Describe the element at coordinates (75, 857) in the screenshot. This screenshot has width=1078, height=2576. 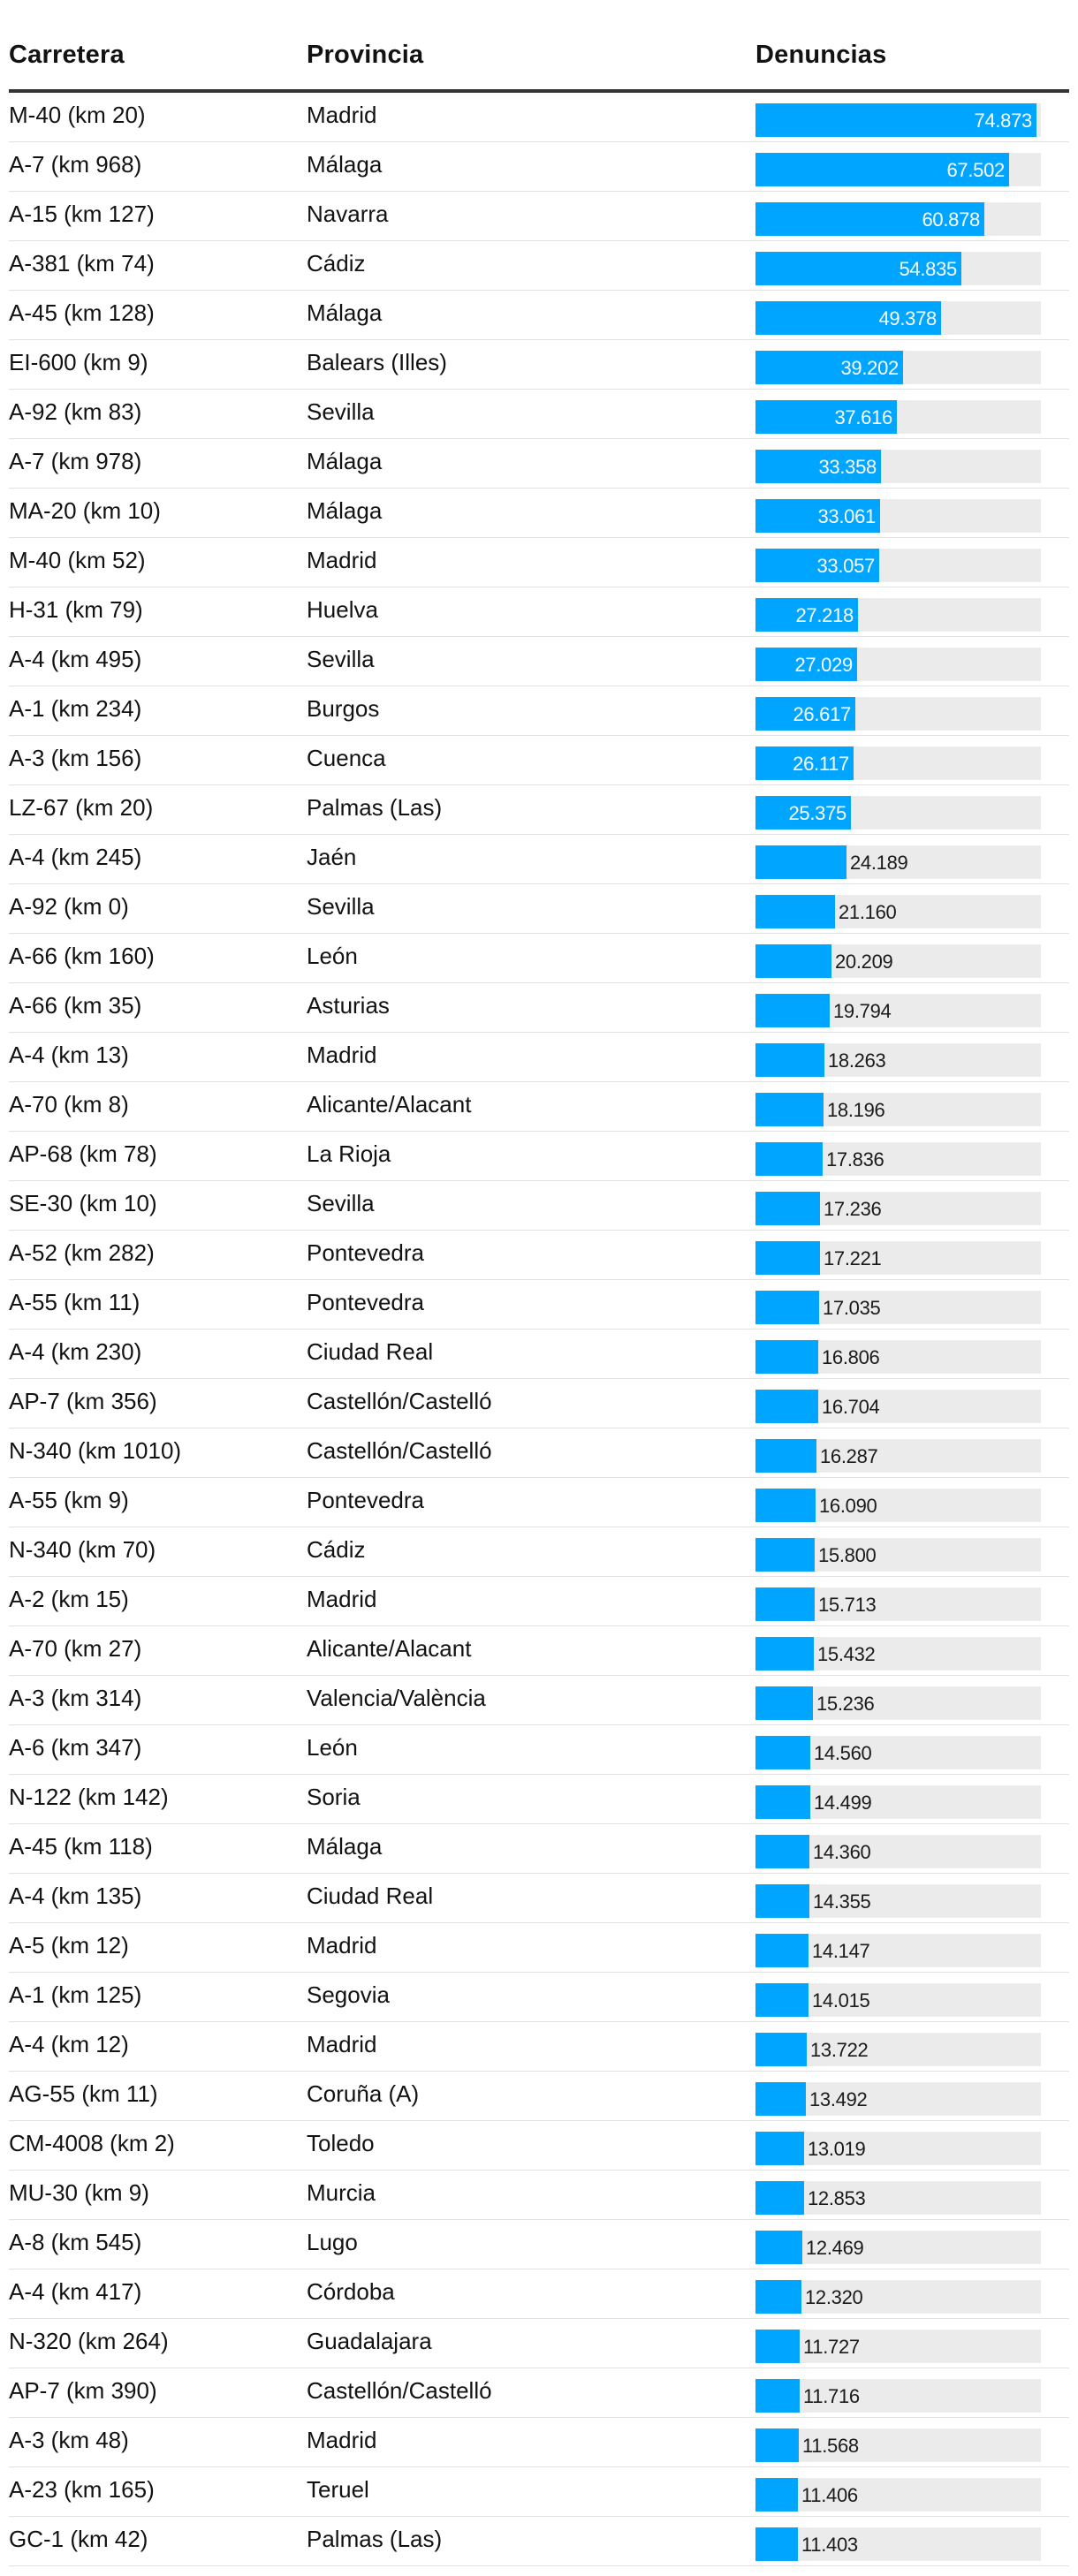
I see `road-name: A-4 (km 245)` at that location.